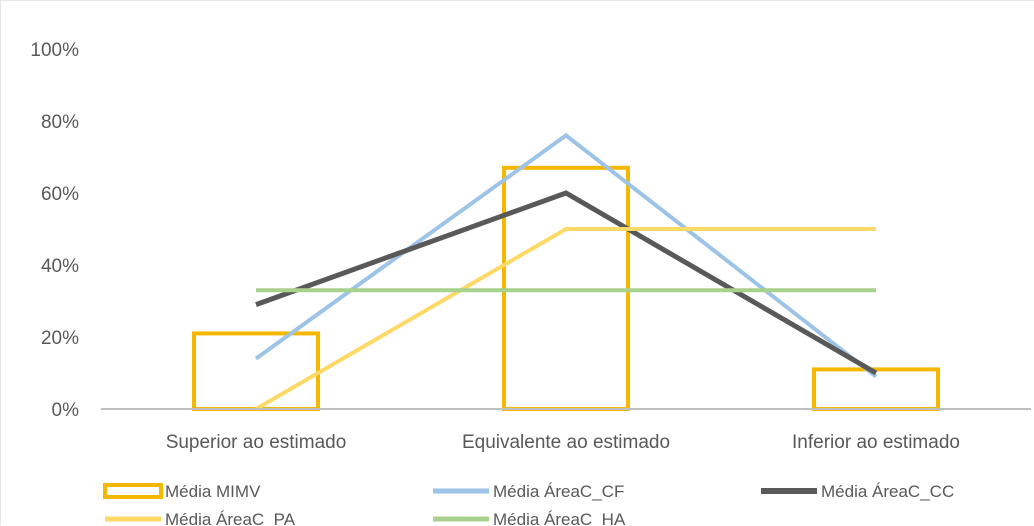 The width and height of the screenshot is (1034, 526). Describe the element at coordinates (133, 491) in the screenshot. I see `legend-swatch-bar` at that location.